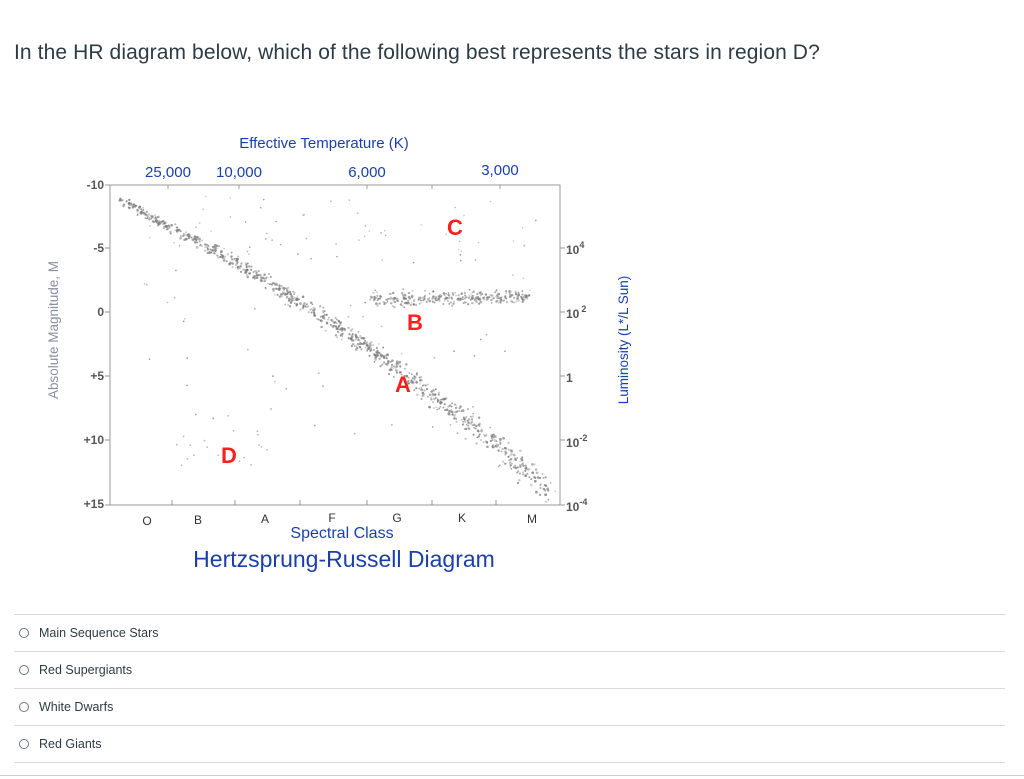 The image size is (1024, 779). I want to click on temp-tick-label: 6,000, so click(367, 172).